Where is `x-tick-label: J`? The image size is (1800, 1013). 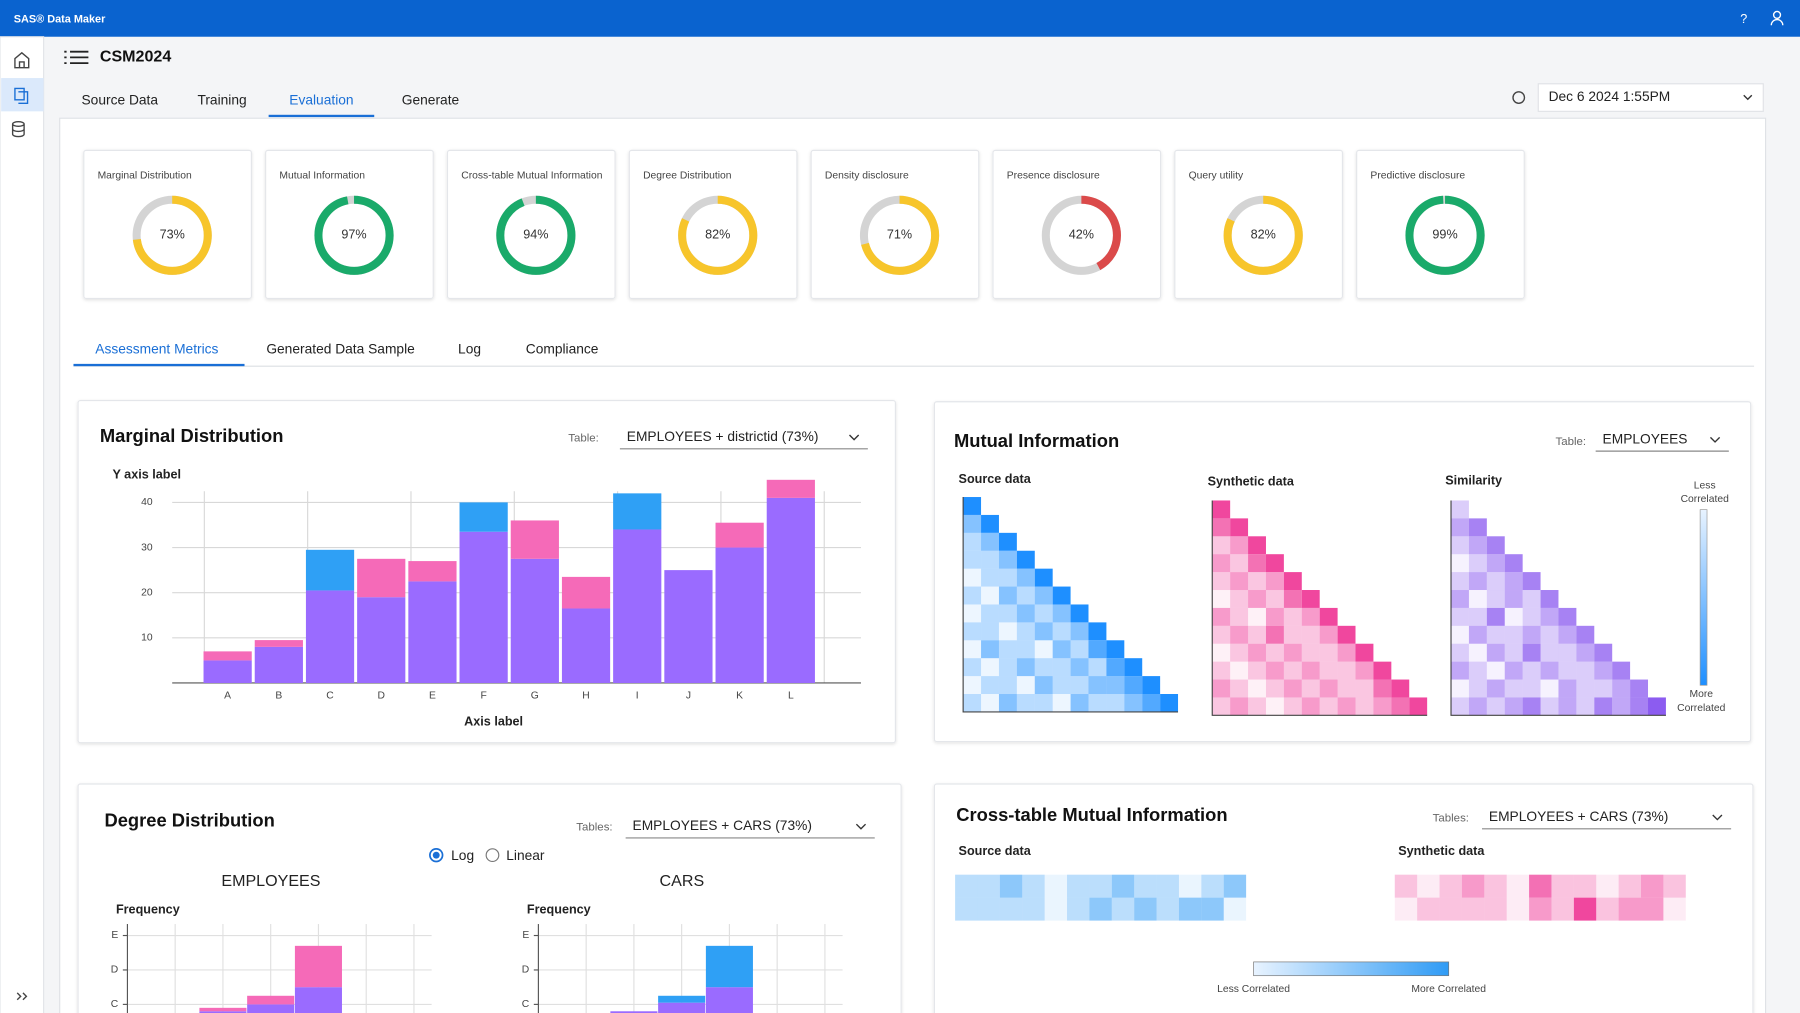
x-tick-label: J is located at coordinates (688, 695).